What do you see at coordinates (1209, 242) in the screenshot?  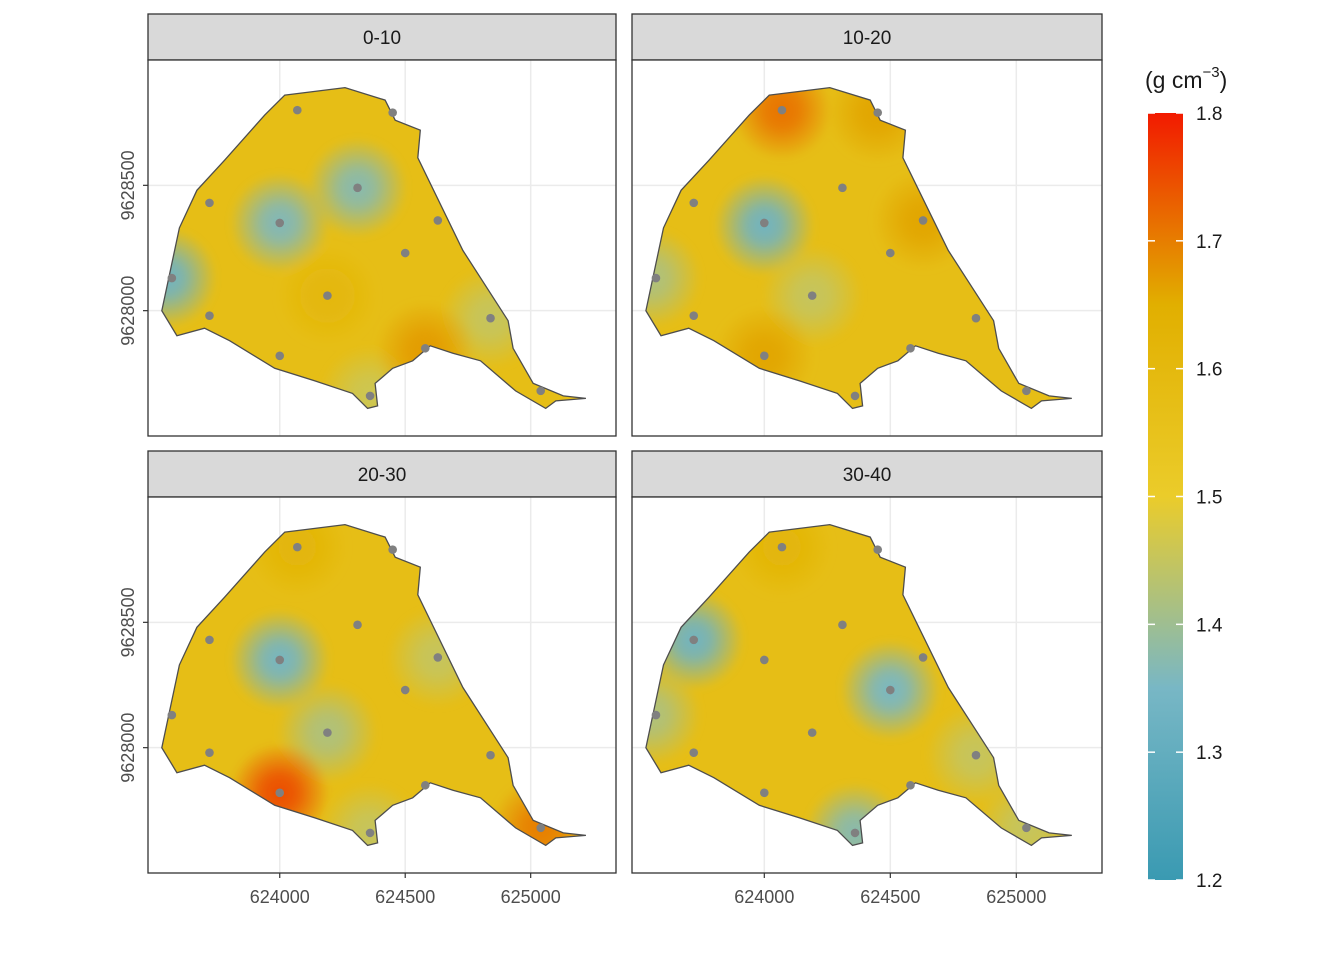 I see `colorbar-tick-label: 1.7` at bounding box center [1209, 242].